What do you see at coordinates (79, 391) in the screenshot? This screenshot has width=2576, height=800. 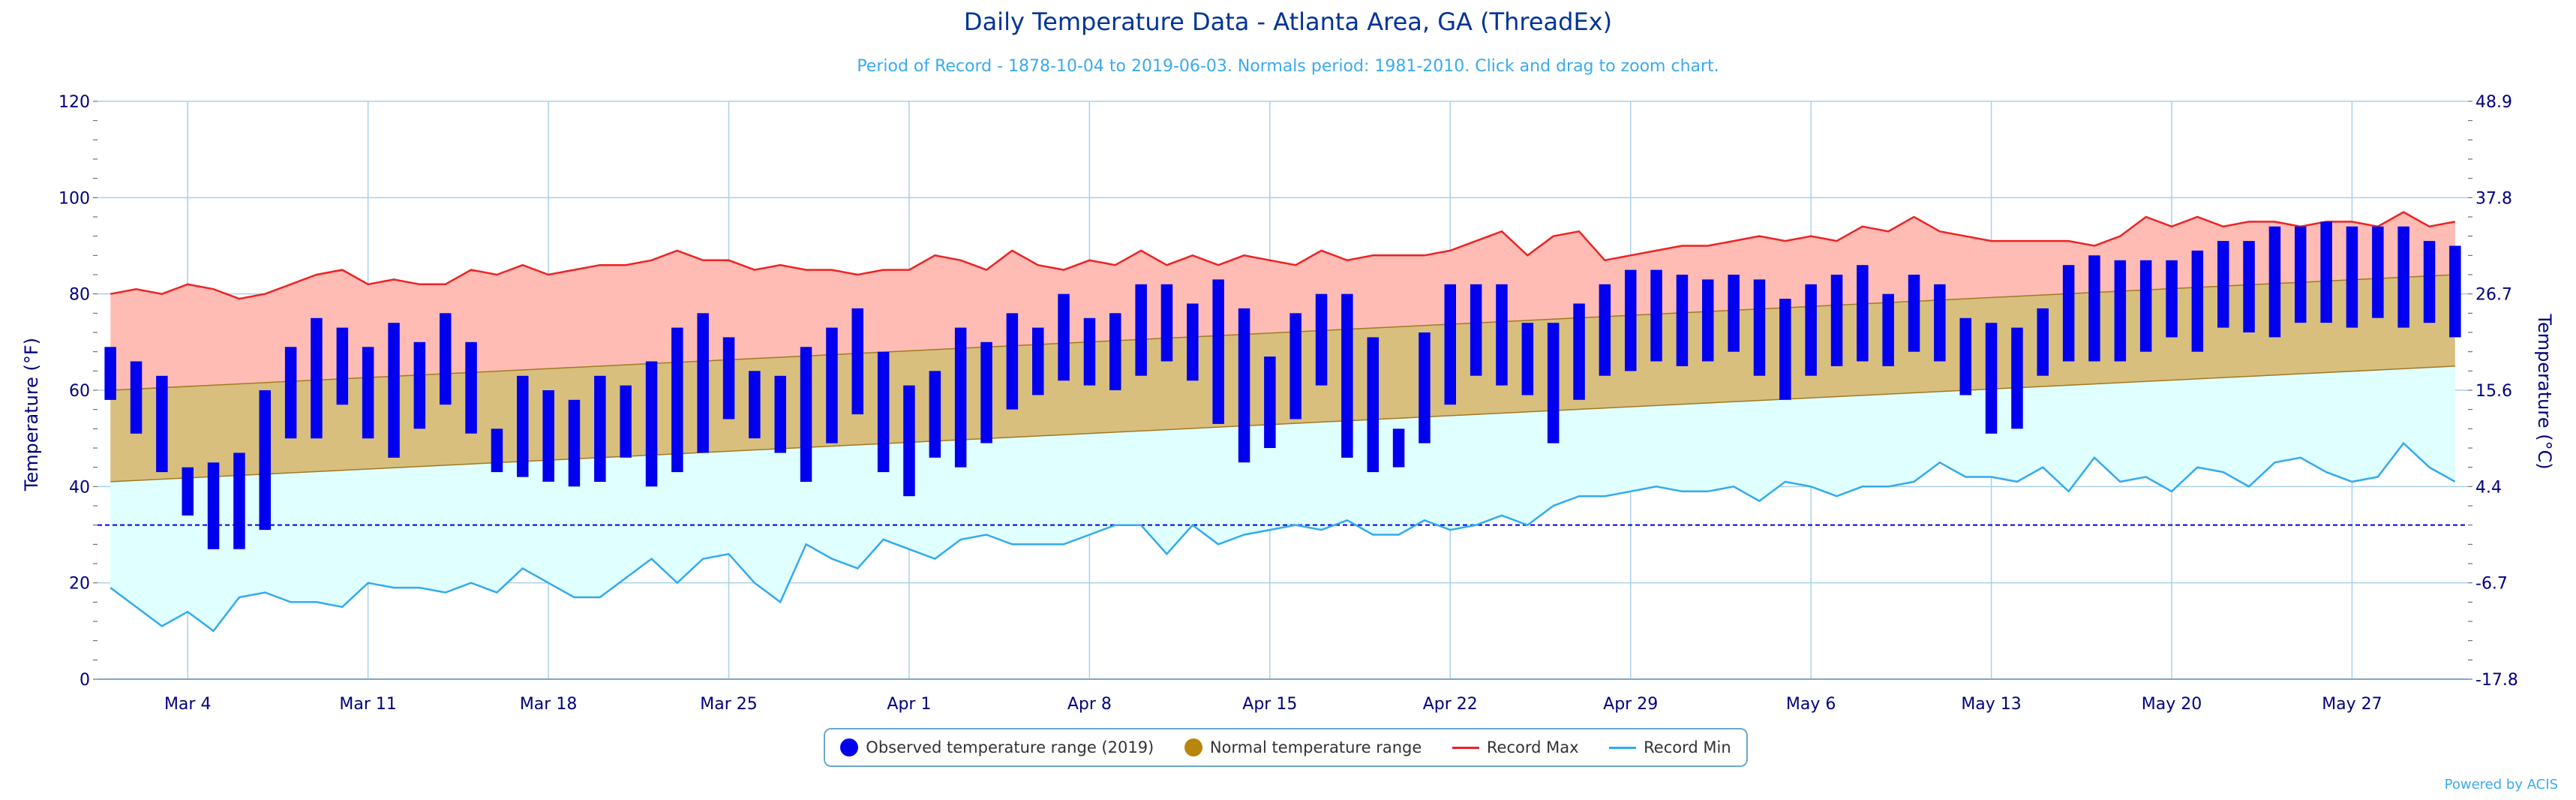 I see `y-tick-label-left: 60` at bounding box center [79, 391].